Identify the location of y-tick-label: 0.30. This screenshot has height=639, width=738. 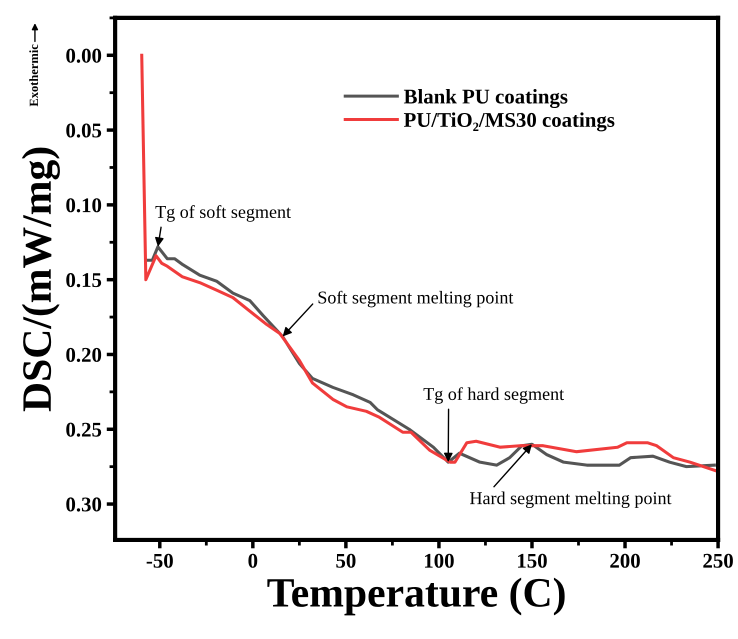
(84, 504).